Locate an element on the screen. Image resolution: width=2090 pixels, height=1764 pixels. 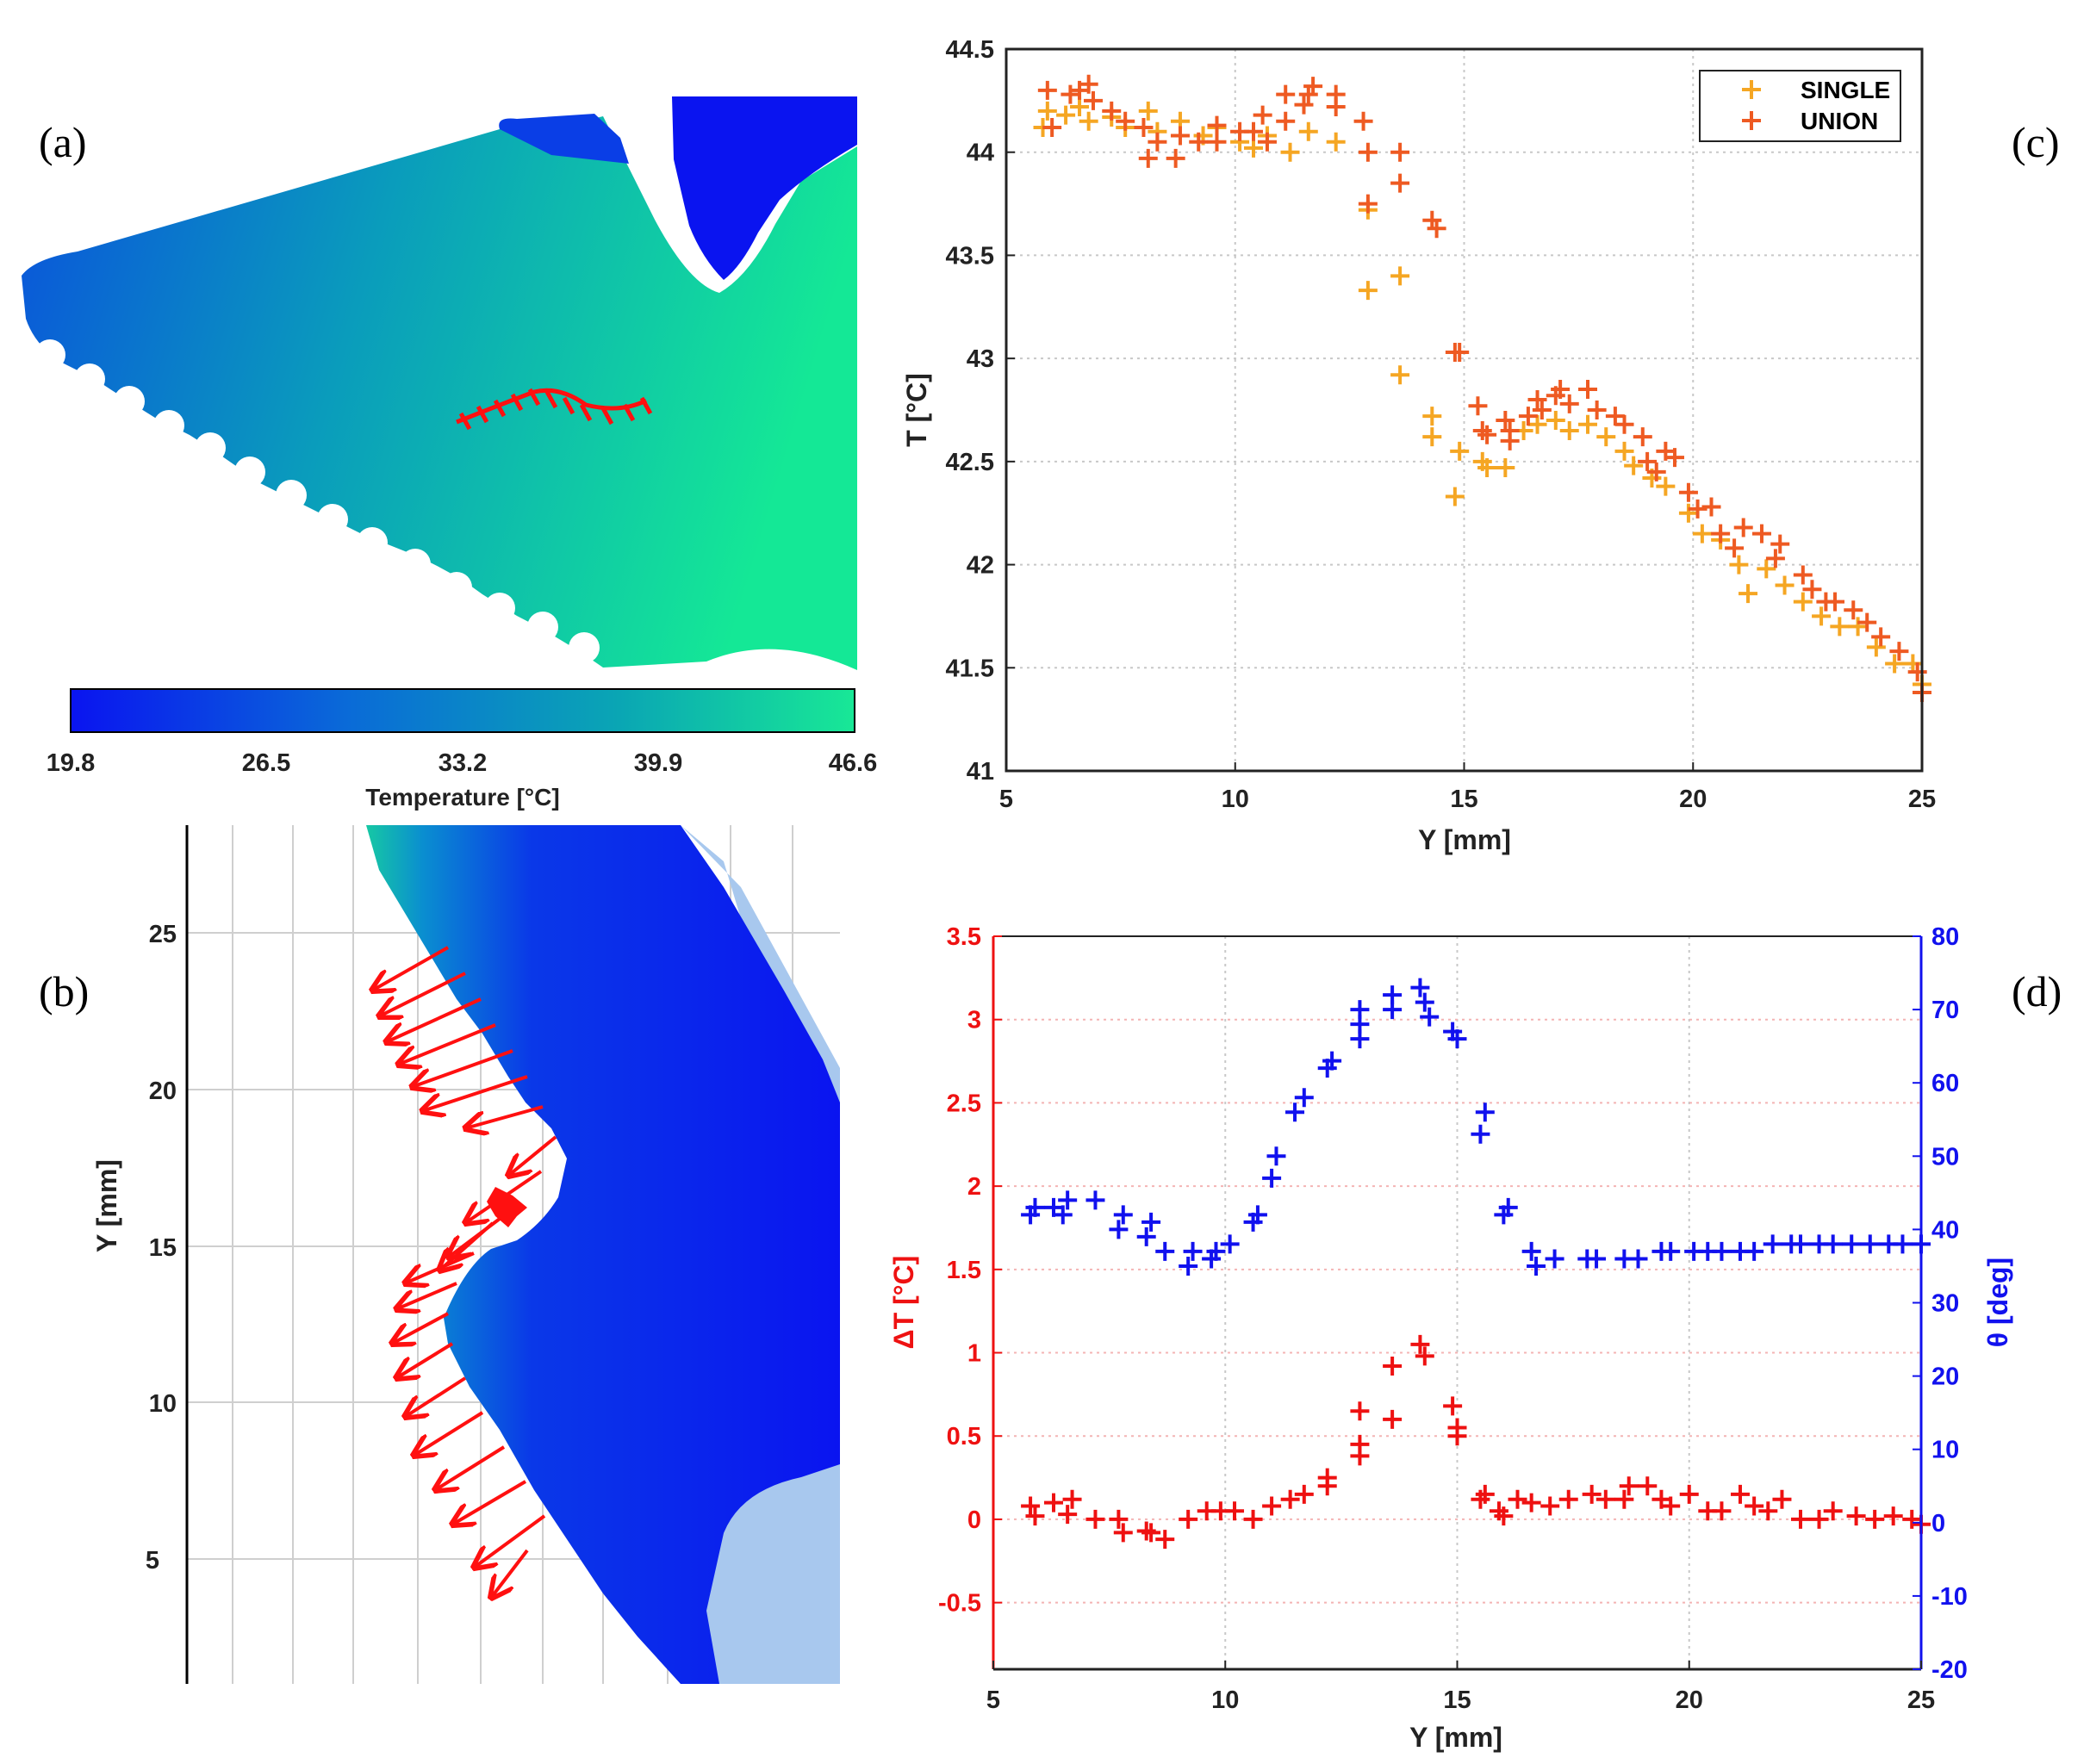
tick-label: 70 is located at coordinates (1945, 1010).